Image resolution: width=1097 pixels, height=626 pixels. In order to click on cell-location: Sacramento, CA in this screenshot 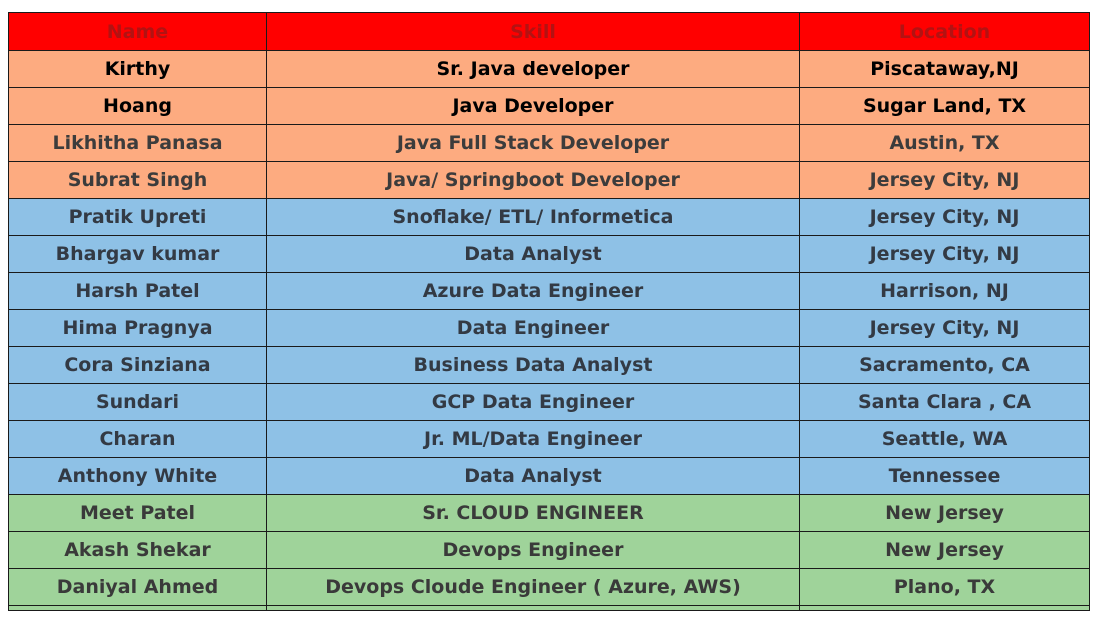, I will do `click(944, 365)`.